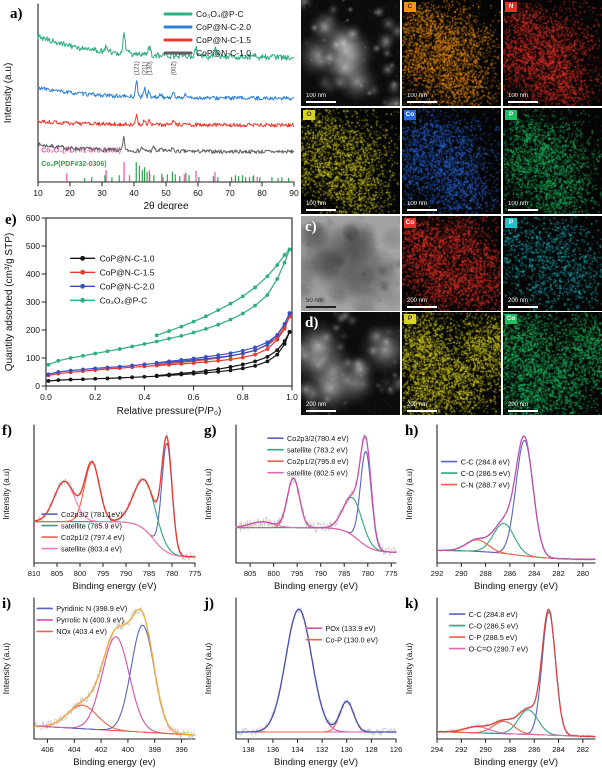 Image resolution: width=602 pixels, height=769 pixels. What do you see at coordinates (583, 749) in the screenshot?
I see `svg-text: 282` at bounding box center [583, 749].